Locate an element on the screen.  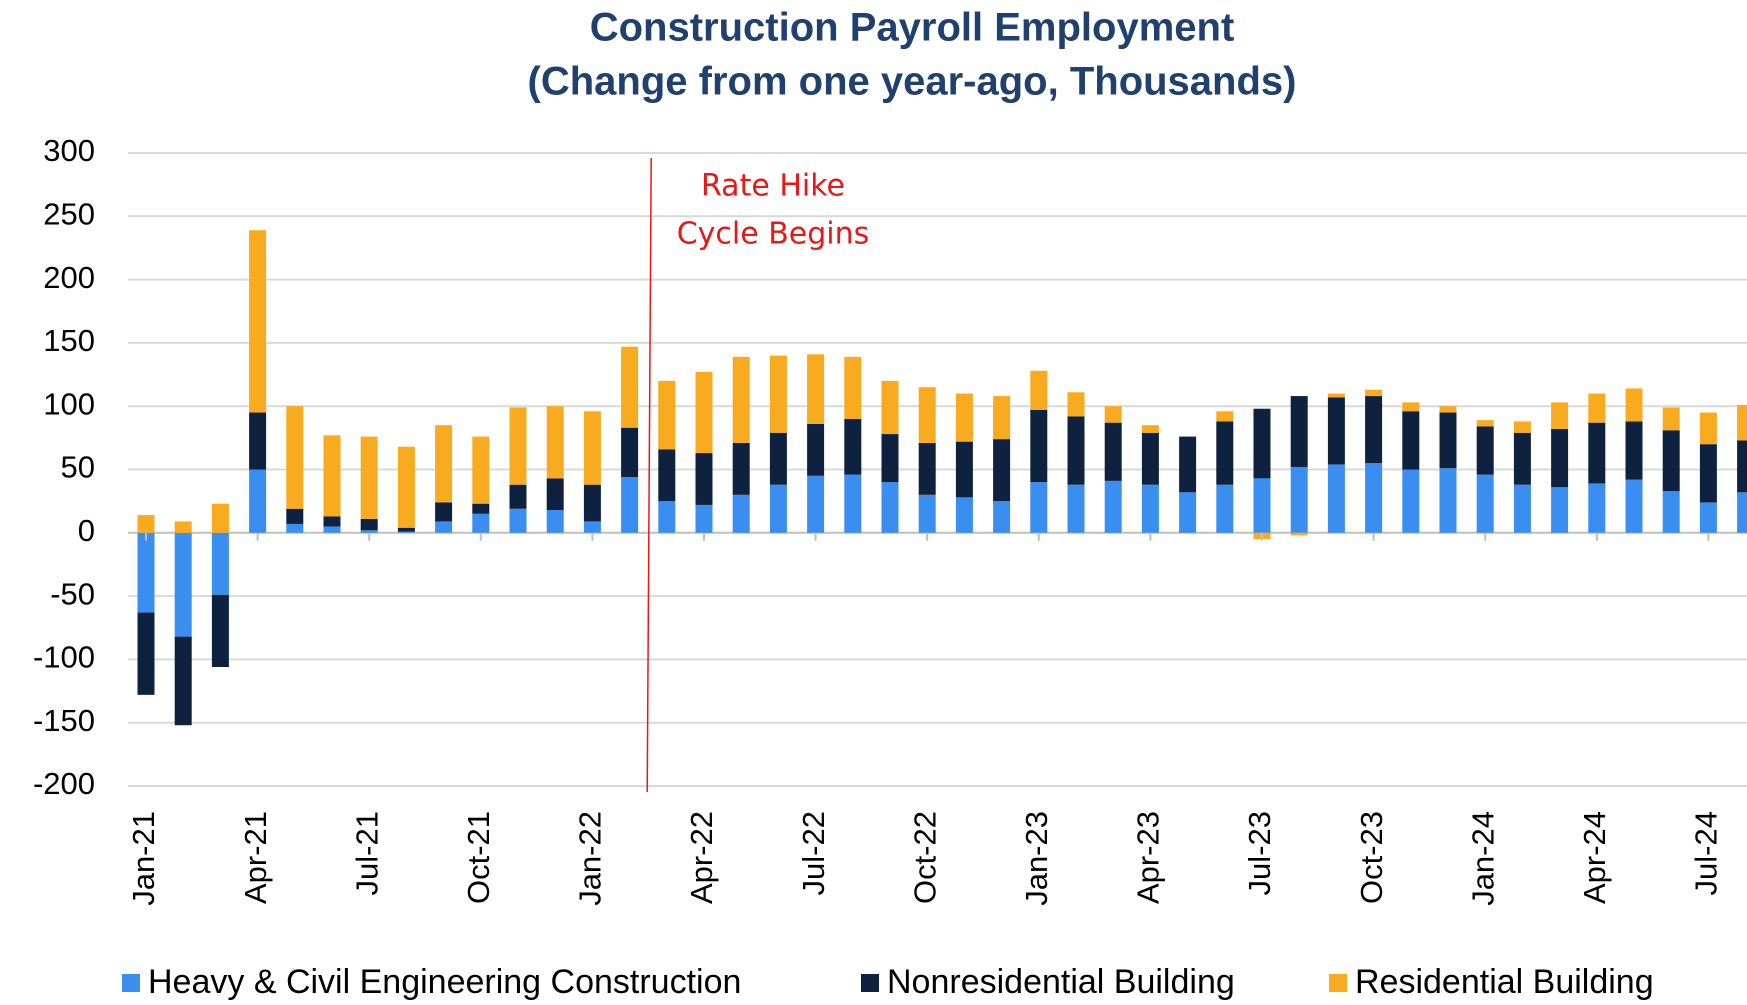
x-tick-label: Jan-22 is located at coordinates (590, 858).